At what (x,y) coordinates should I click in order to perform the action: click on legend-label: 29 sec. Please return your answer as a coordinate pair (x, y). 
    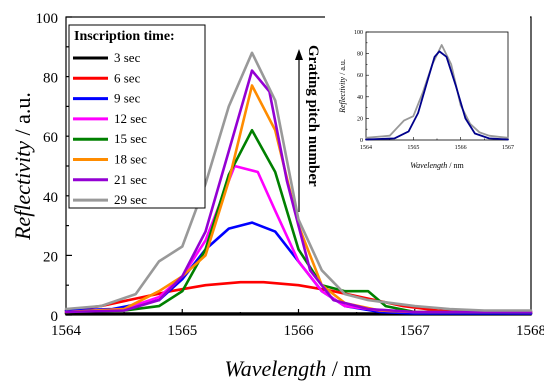
    Looking at the image, I should click on (130, 199).